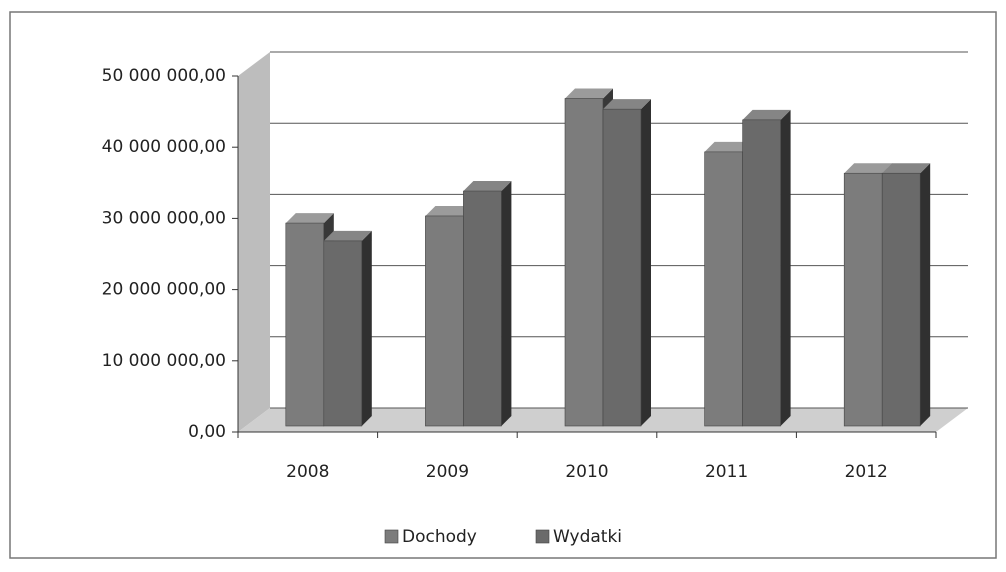  What do you see at coordinates (164, 147) in the screenshot?
I see `y-tick-label: 40 000 000,00` at bounding box center [164, 147].